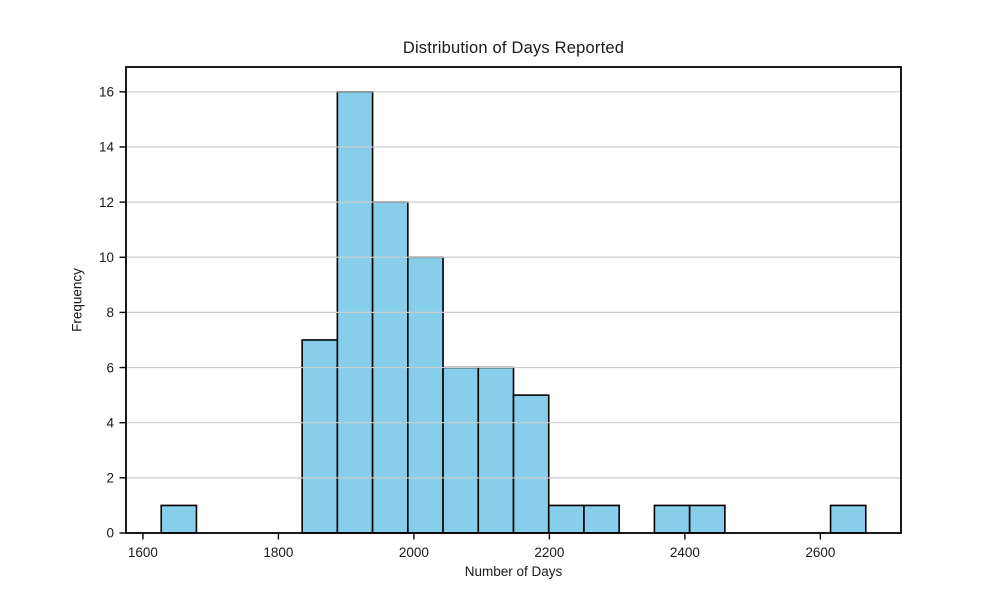 Image resolution: width=1000 pixels, height=600 pixels. I want to click on x-tick-label: 1600, so click(143, 552).